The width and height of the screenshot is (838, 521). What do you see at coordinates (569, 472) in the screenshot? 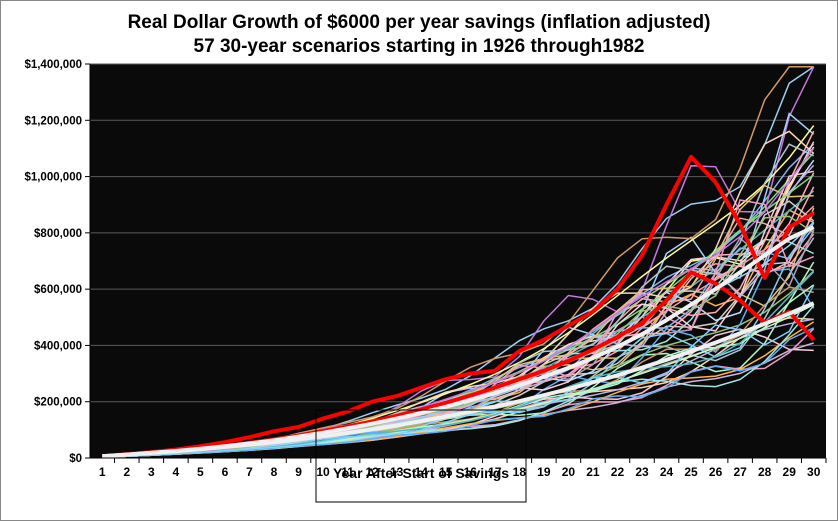
I see `x-tick-label: 20` at bounding box center [569, 472].